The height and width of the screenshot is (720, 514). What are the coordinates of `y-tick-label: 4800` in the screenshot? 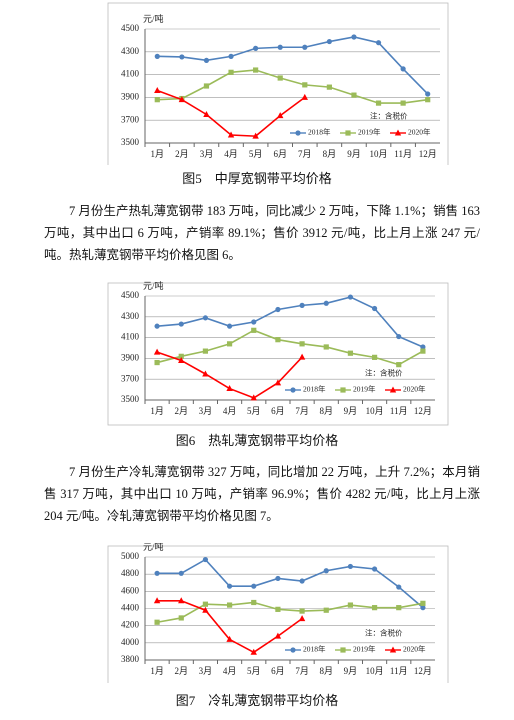 It's located at (130, 573).